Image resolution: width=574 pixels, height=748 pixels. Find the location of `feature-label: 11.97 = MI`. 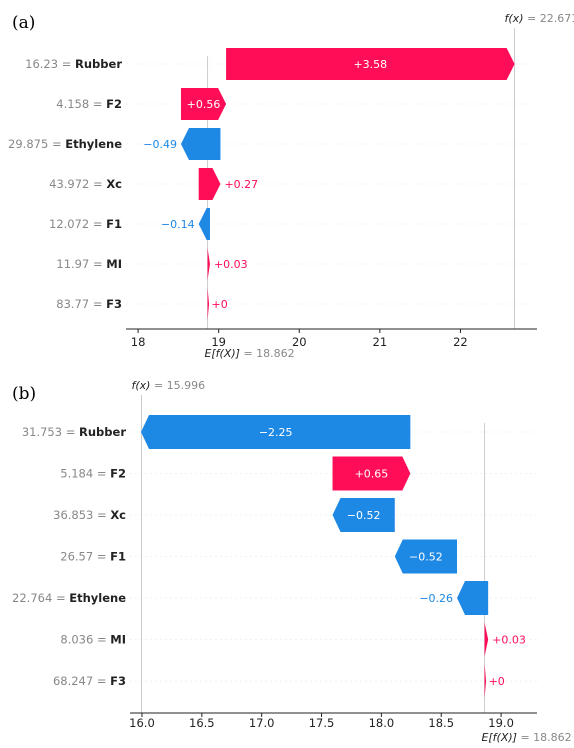

feature-label: 11.97 = MI is located at coordinates (89, 264).